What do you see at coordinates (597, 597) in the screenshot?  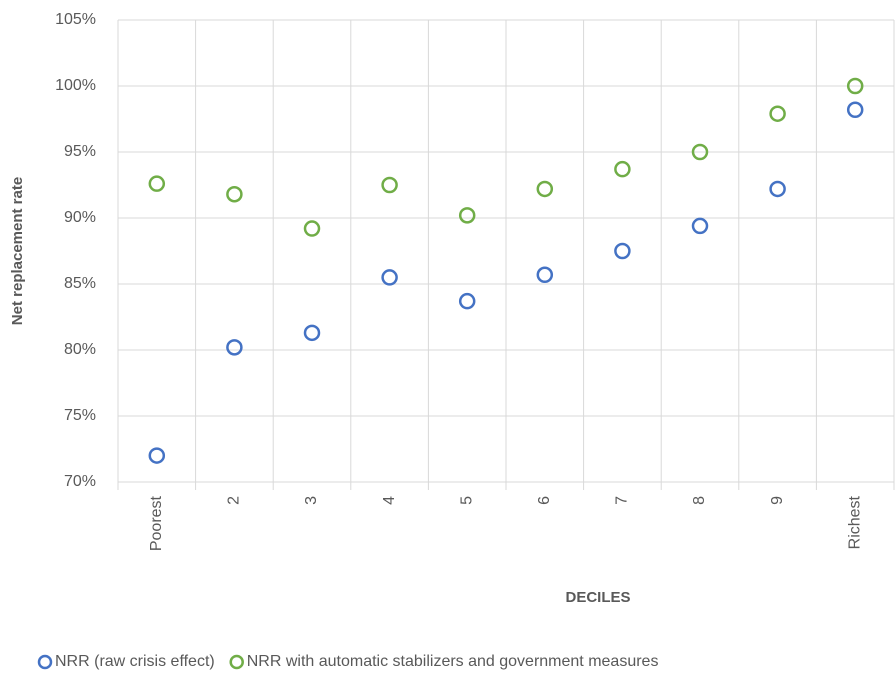 I see `x-axis-title: DECILES` at bounding box center [597, 597].